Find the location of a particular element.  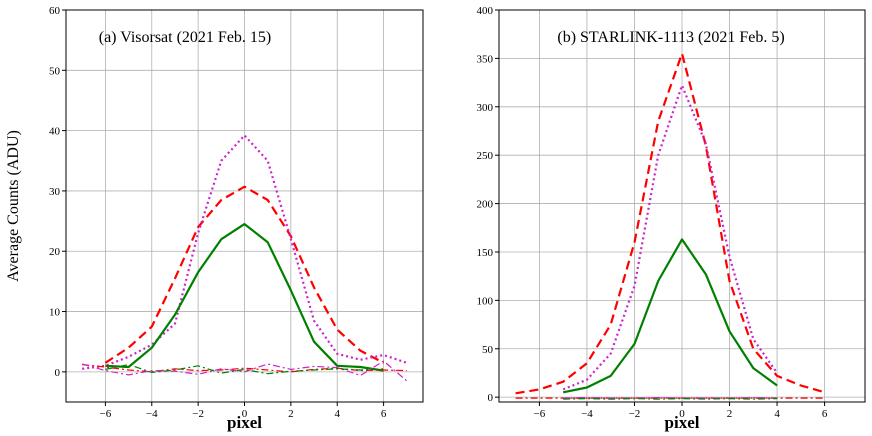

y-tick-label: 300 is located at coordinates (485, 108).